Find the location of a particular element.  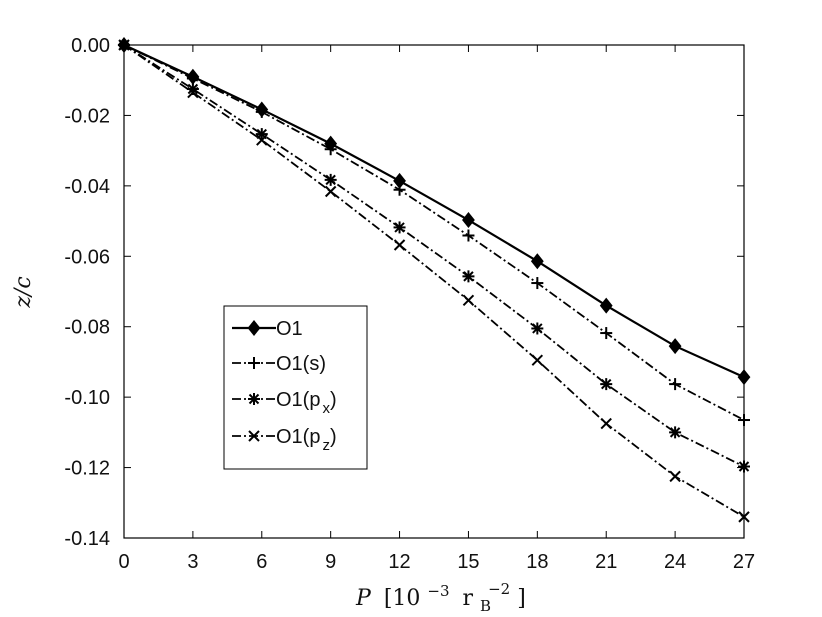

x-axis-label-r: r is located at coordinates (468, 598).